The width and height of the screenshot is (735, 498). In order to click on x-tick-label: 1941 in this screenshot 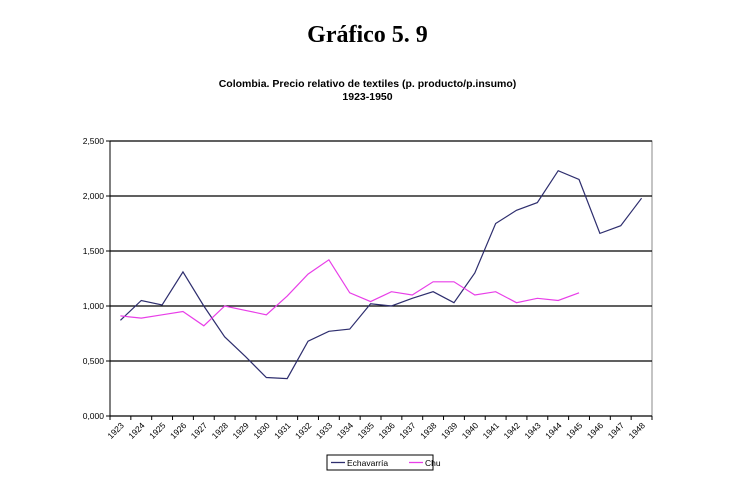, I will do `click(491, 430)`.